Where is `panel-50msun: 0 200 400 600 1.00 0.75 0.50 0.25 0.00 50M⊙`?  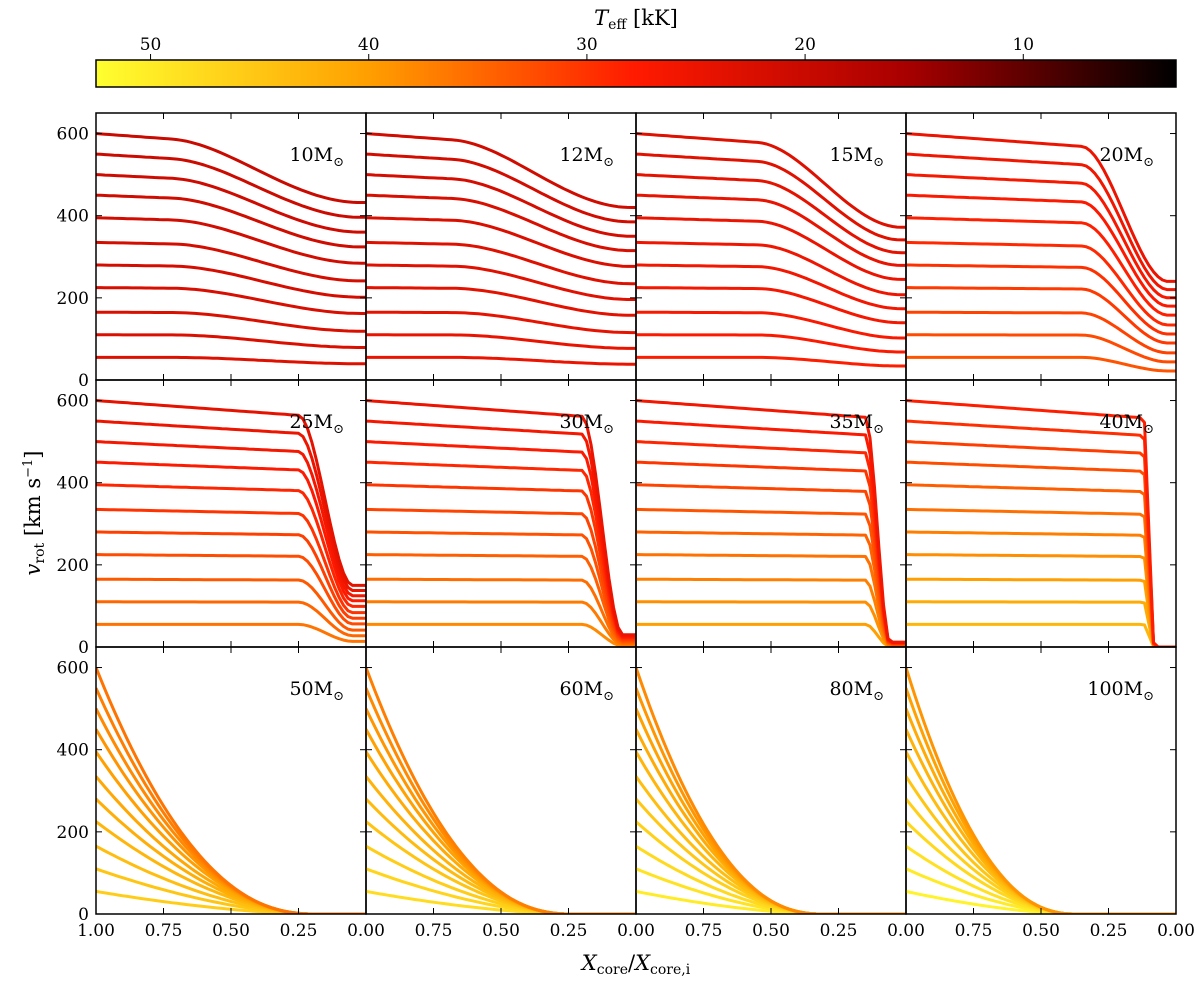 panel-50msun: 0 200 400 600 1.00 0.75 0.50 0.25 0.00 50M⊙ is located at coordinates (221, 793).